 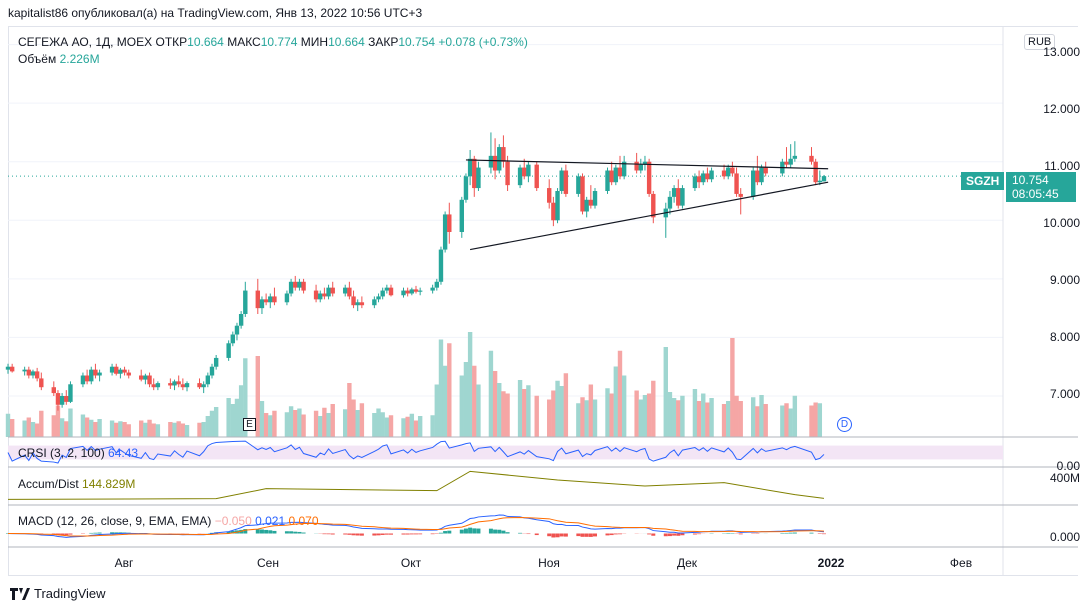 I want to click on macd-axis-tick: 0.000, so click(x=1064, y=537).